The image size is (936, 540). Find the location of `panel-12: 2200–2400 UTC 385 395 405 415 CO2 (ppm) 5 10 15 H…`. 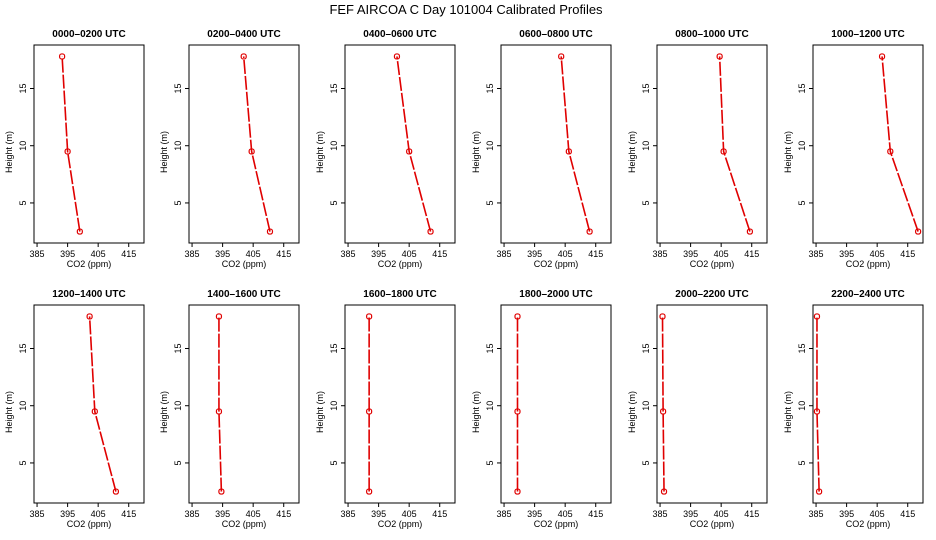

panel-12: 2200–2400 UTC 385 395 405 415 CO2 (ppm) 5 10 15 H… is located at coordinates (853, 409).